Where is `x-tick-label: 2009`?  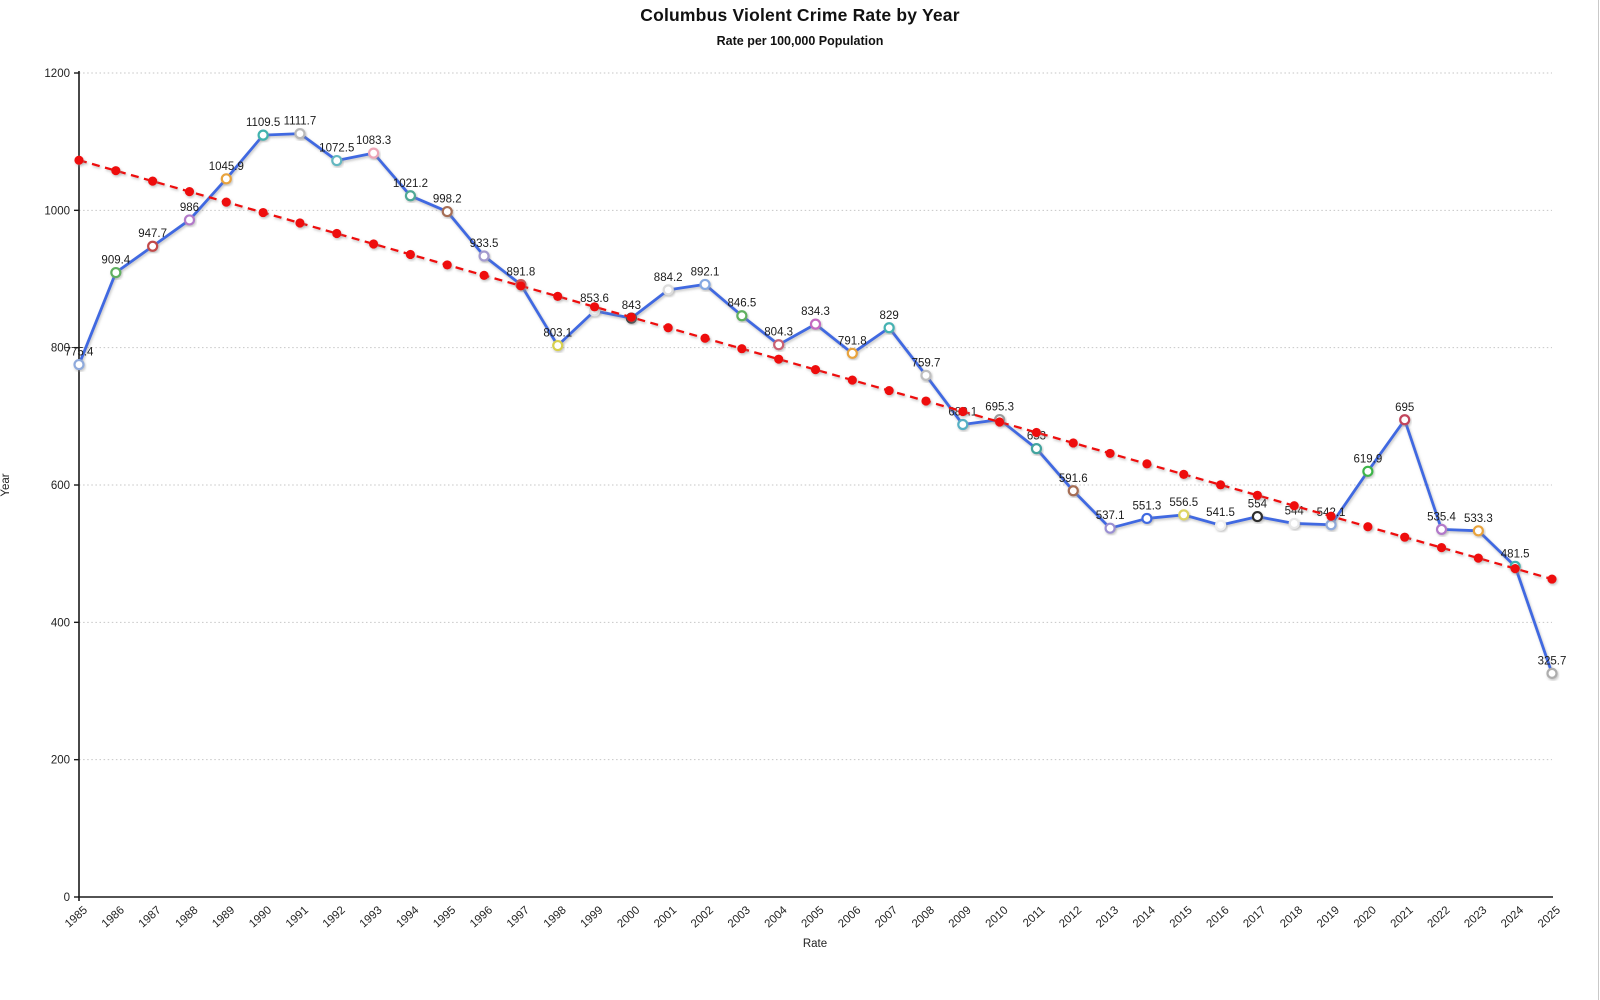
x-tick-label: 2009 is located at coordinates (960, 917).